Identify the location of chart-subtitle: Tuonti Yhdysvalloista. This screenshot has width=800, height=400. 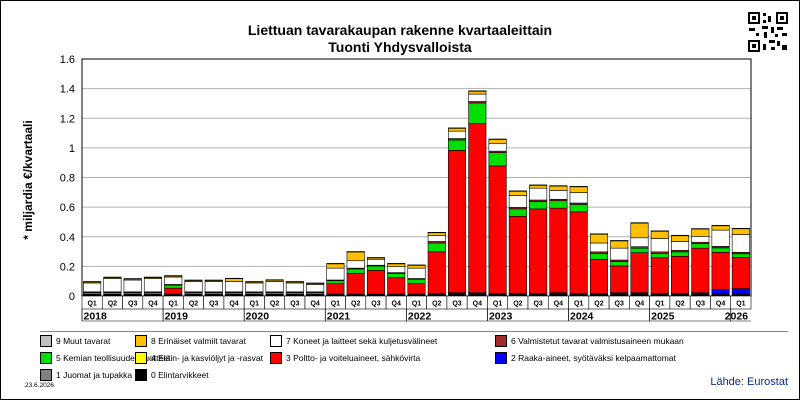
(400, 47).